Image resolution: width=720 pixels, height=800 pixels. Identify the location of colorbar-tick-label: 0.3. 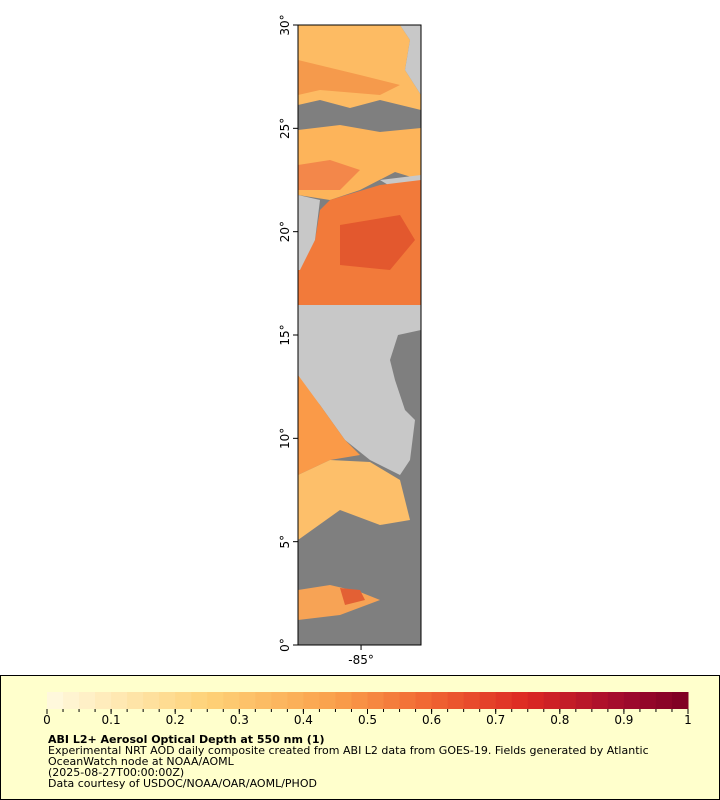
(239, 720).